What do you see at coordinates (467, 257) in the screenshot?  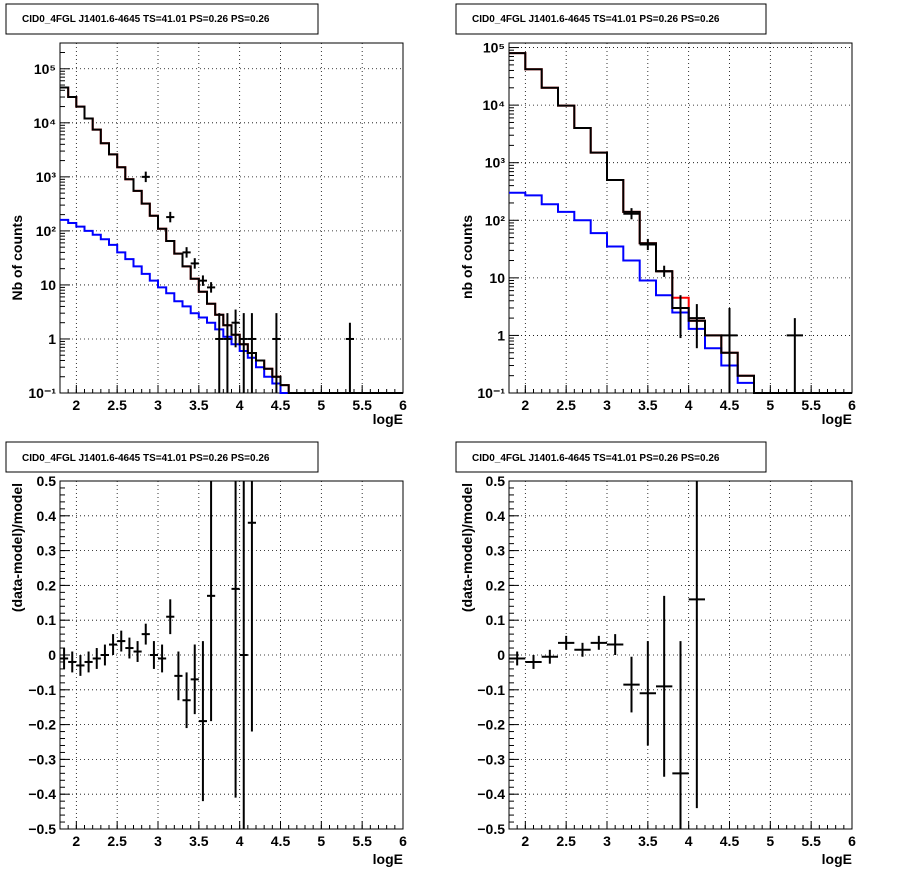 I see `y-axis-label: nb of counts` at bounding box center [467, 257].